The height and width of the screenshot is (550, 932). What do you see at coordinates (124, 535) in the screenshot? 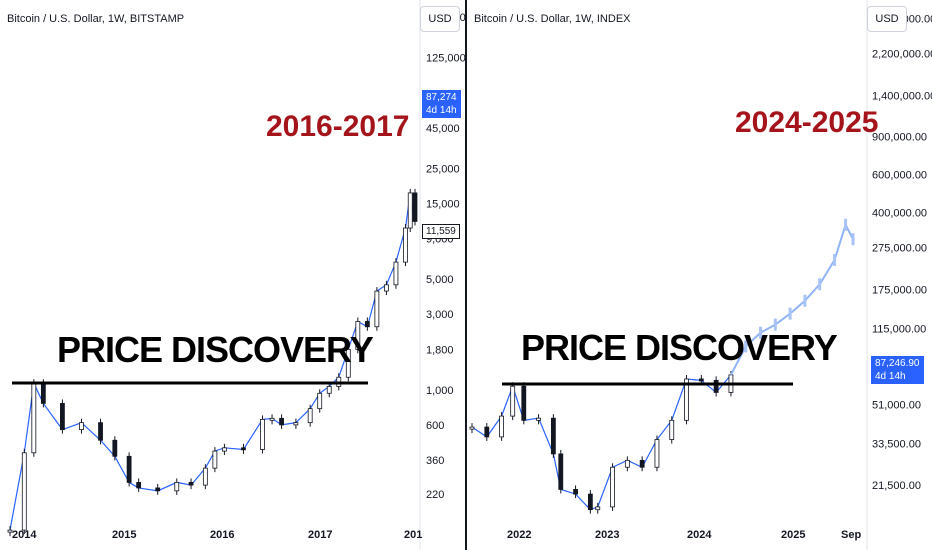
I see `x-tick-label: 2015` at bounding box center [124, 535].